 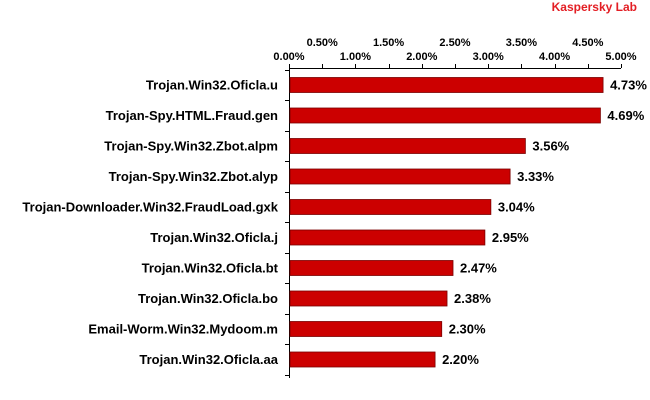 I want to click on value-label: 4.73%, so click(x=628, y=85).